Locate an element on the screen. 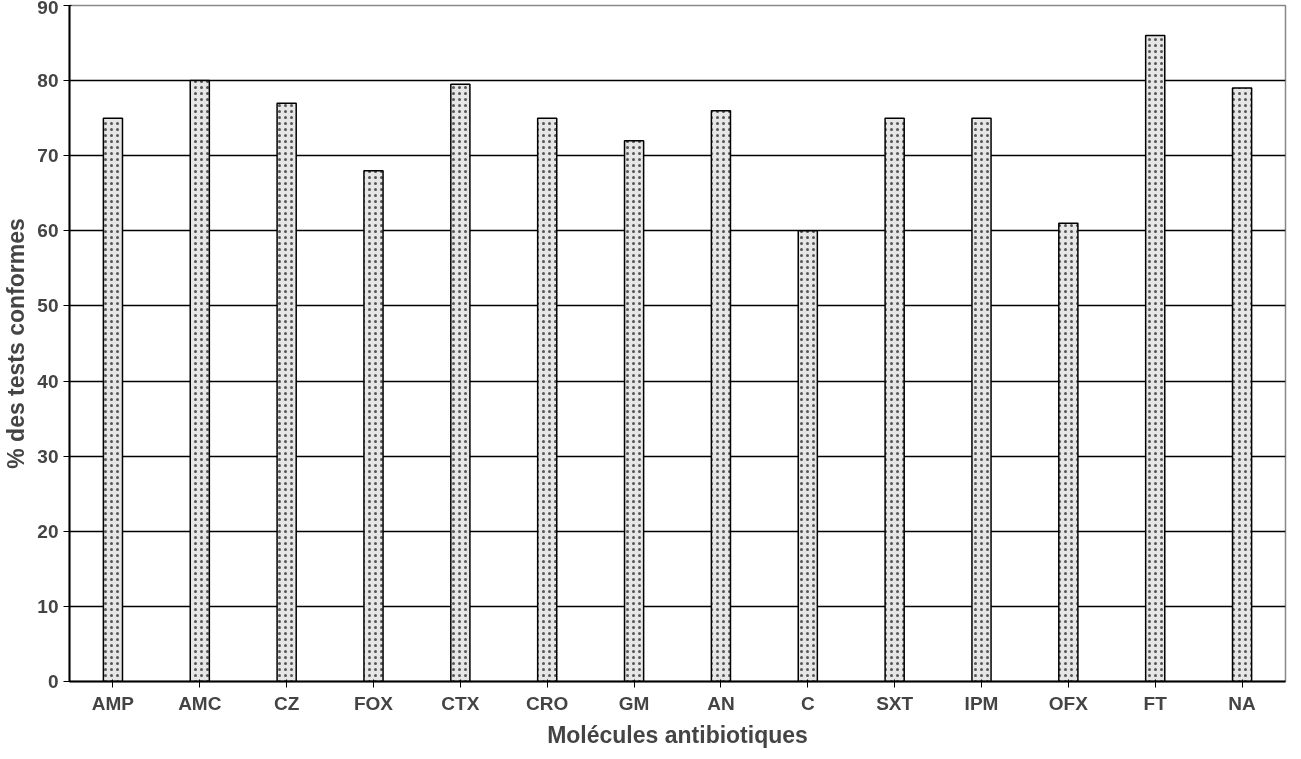 Image resolution: width=1301 pixels, height=759 pixels. y-tick-label: 0 is located at coordinates (53, 681).